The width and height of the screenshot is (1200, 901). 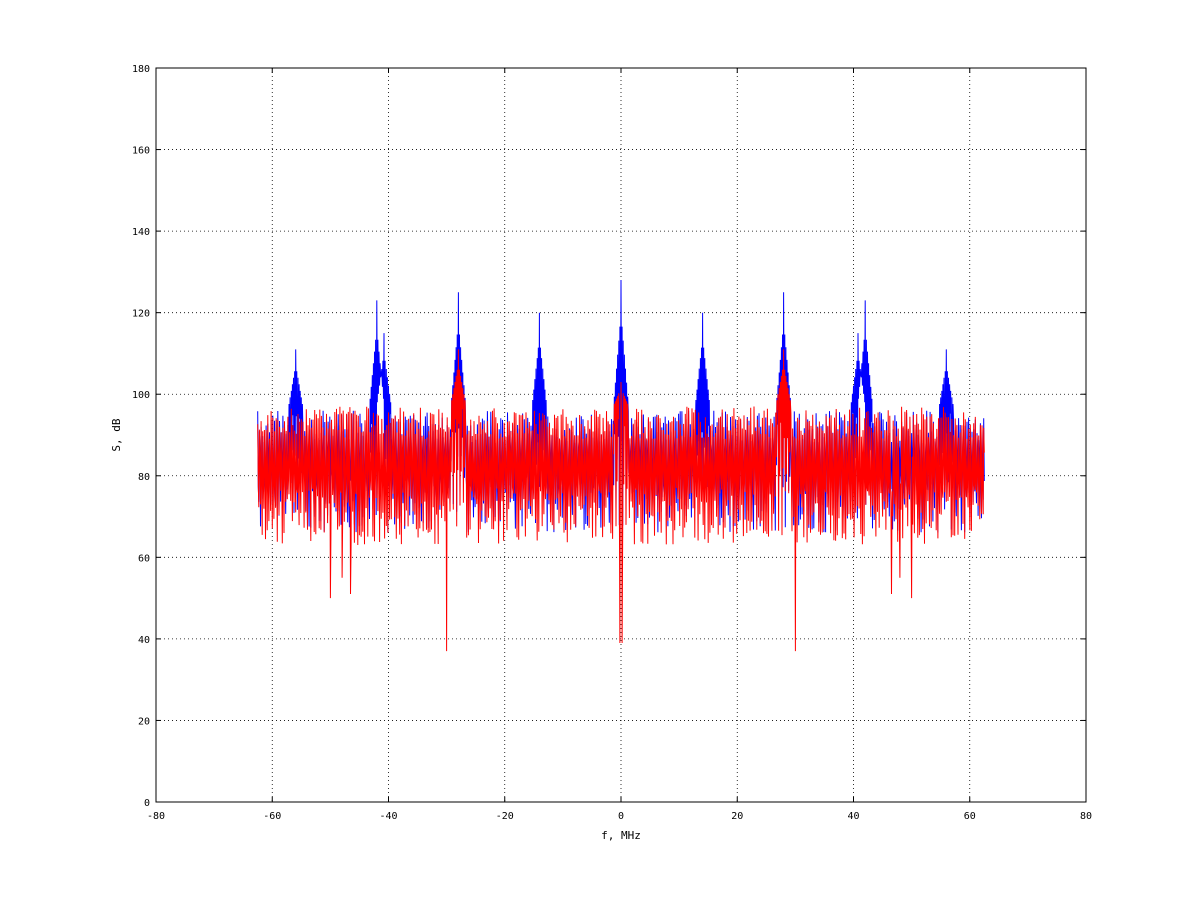 What do you see at coordinates (272, 816) in the screenshot?
I see `x-tick-label: -60` at bounding box center [272, 816].